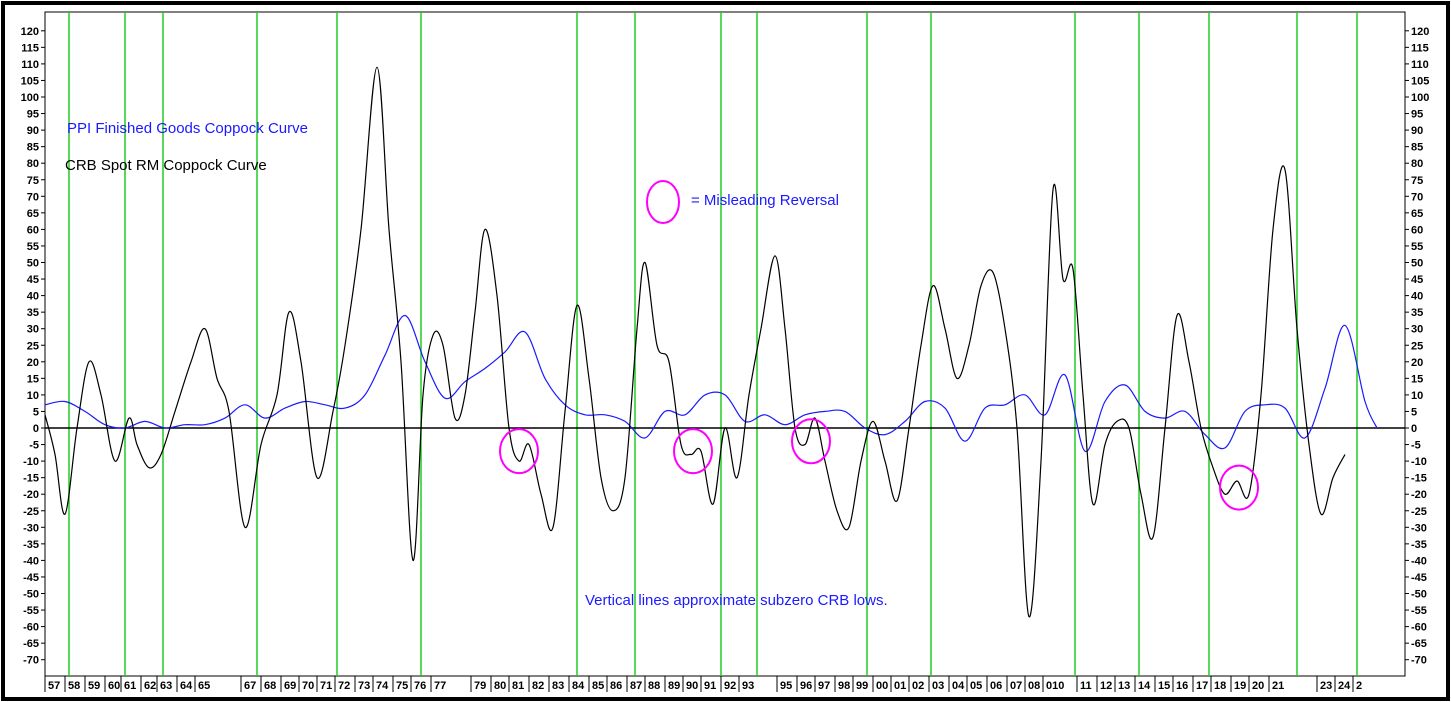 The image size is (1451, 702). What do you see at coordinates (1106, 686) in the screenshot?
I see `x-tick-label: 12` at bounding box center [1106, 686].